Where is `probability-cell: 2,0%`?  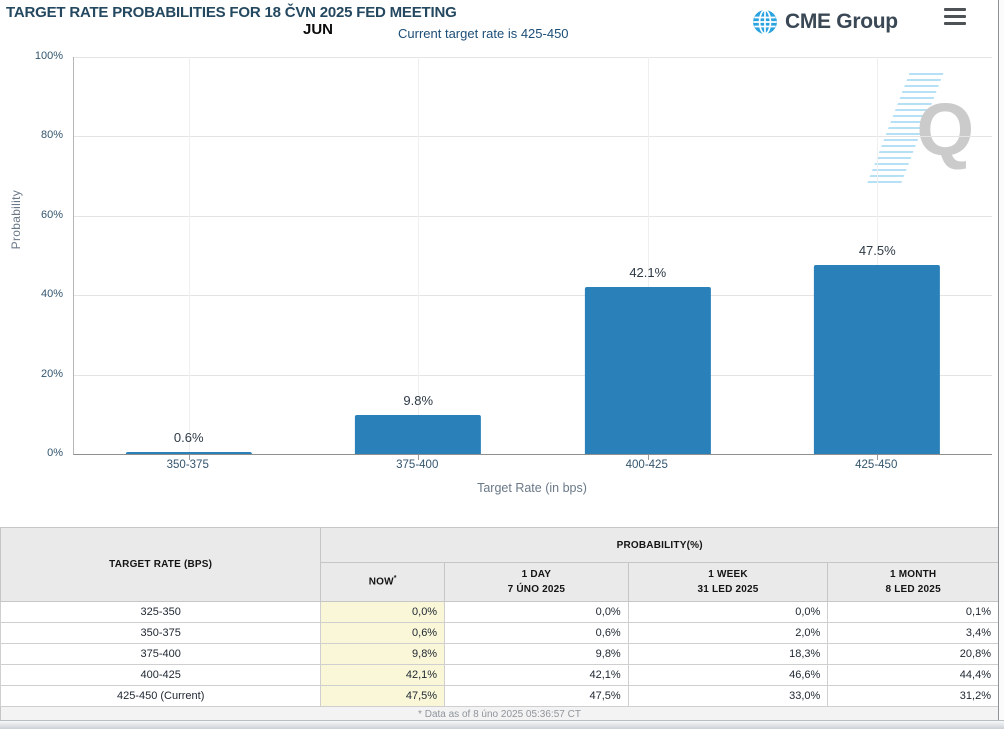 probability-cell: 2,0% is located at coordinates (728, 633).